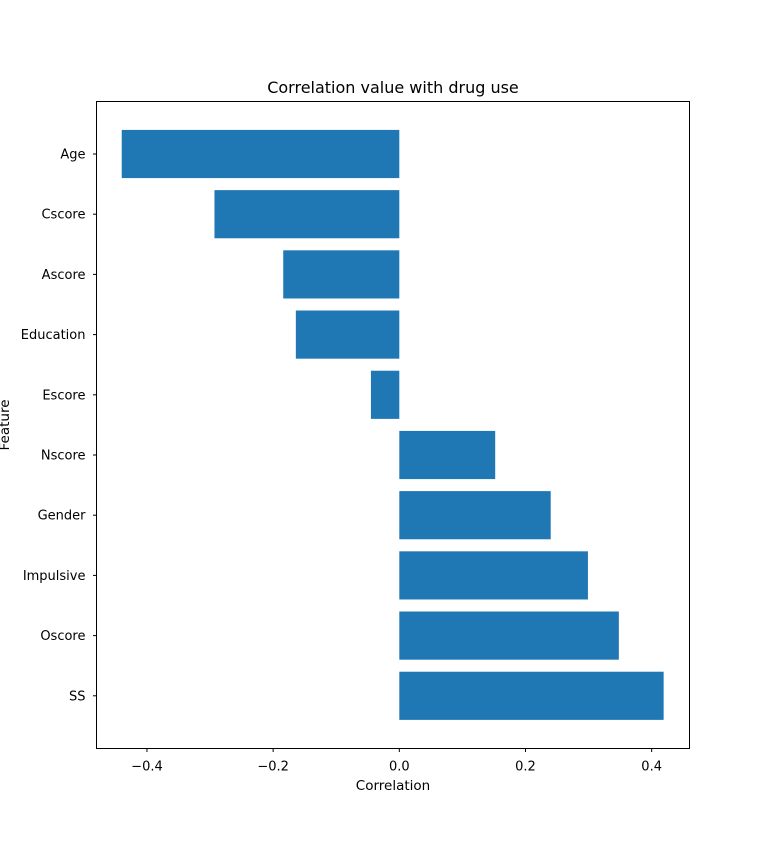  What do you see at coordinates (347, 334) in the screenshot?
I see `bar-education` at bounding box center [347, 334].